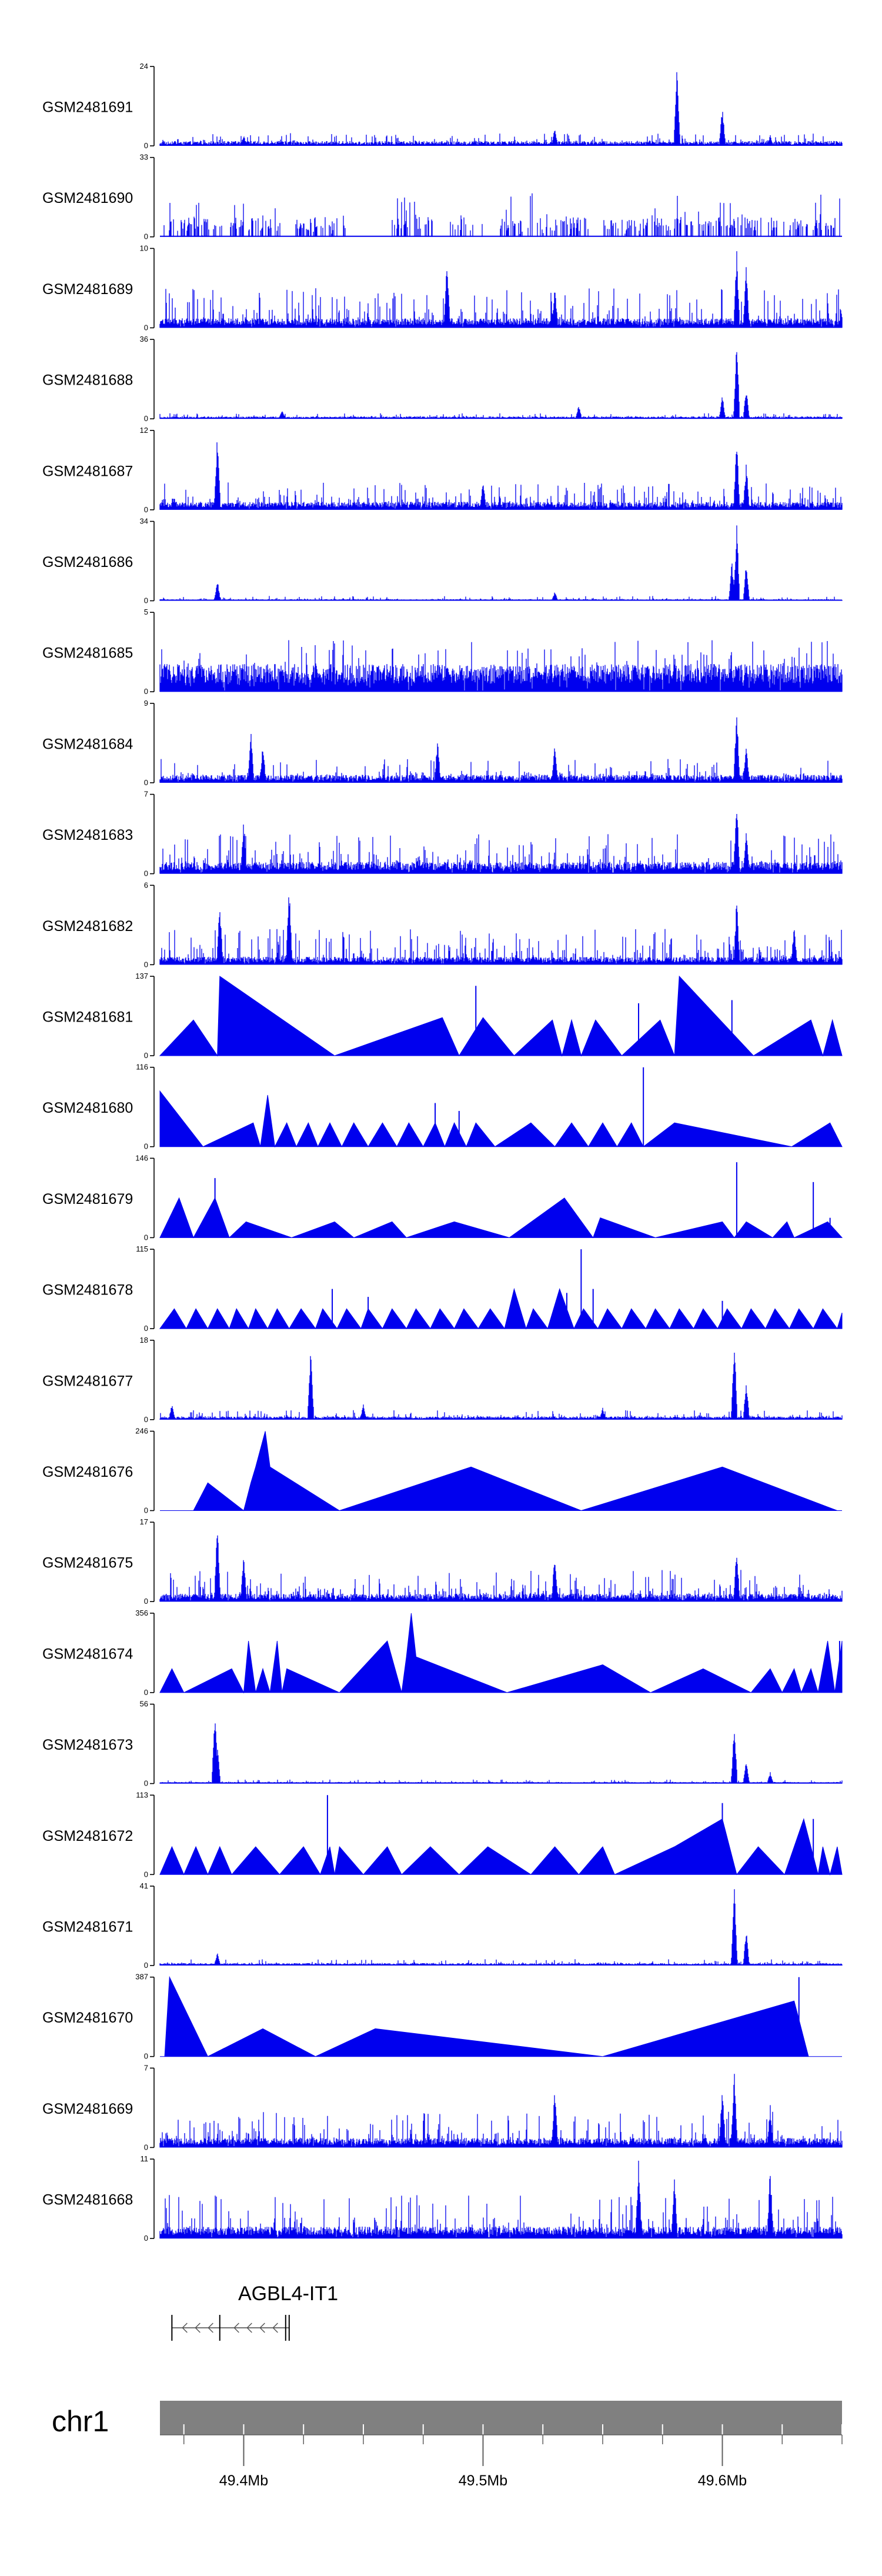 The height and width of the screenshot is (2576, 882). I want to click on track-GSM2481688: GSM2481688 36 0, so click(442, 379).